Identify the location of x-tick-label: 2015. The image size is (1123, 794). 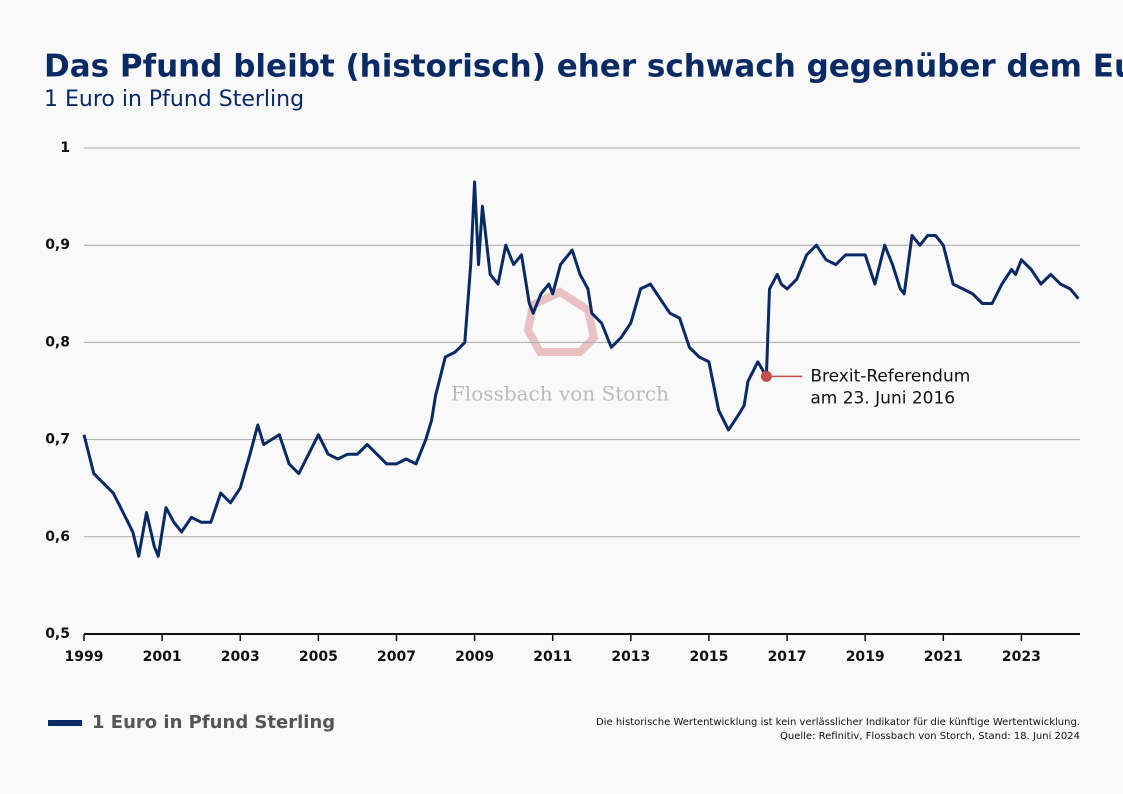
(708, 657).